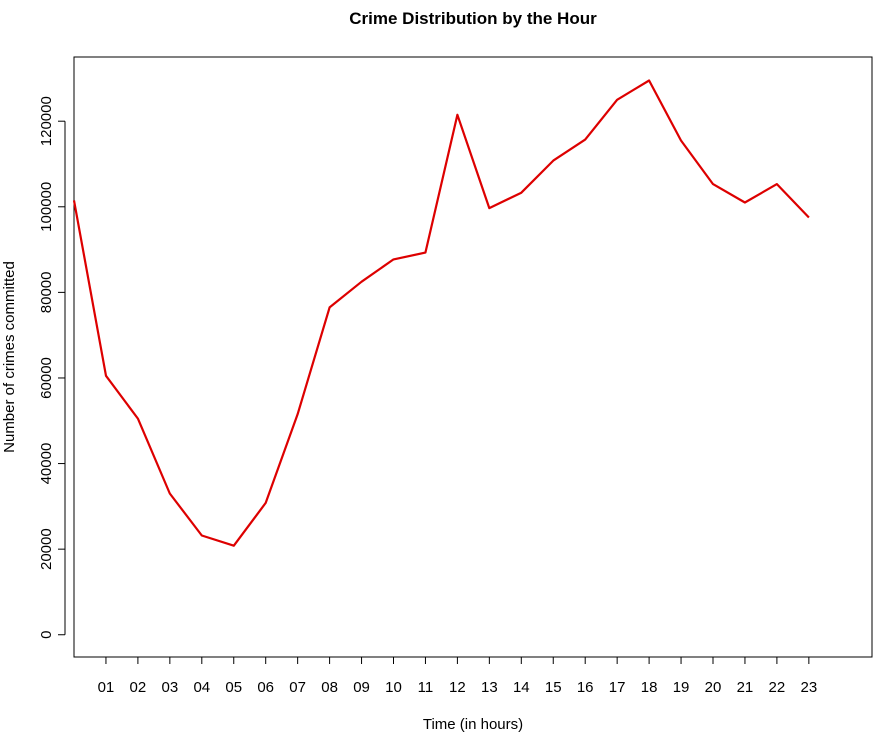 The width and height of the screenshot is (884, 738). What do you see at coordinates (426, 687) in the screenshot?
I see `x-tick-label: 11` at bounding box center [426, 687].